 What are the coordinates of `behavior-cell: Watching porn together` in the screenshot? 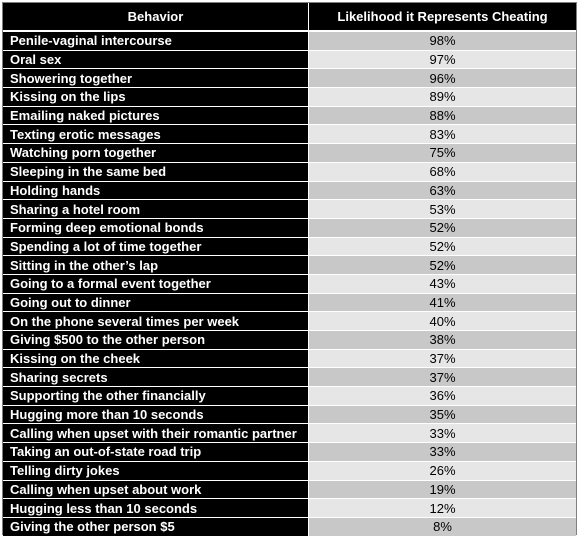 It's located at (156, 153).